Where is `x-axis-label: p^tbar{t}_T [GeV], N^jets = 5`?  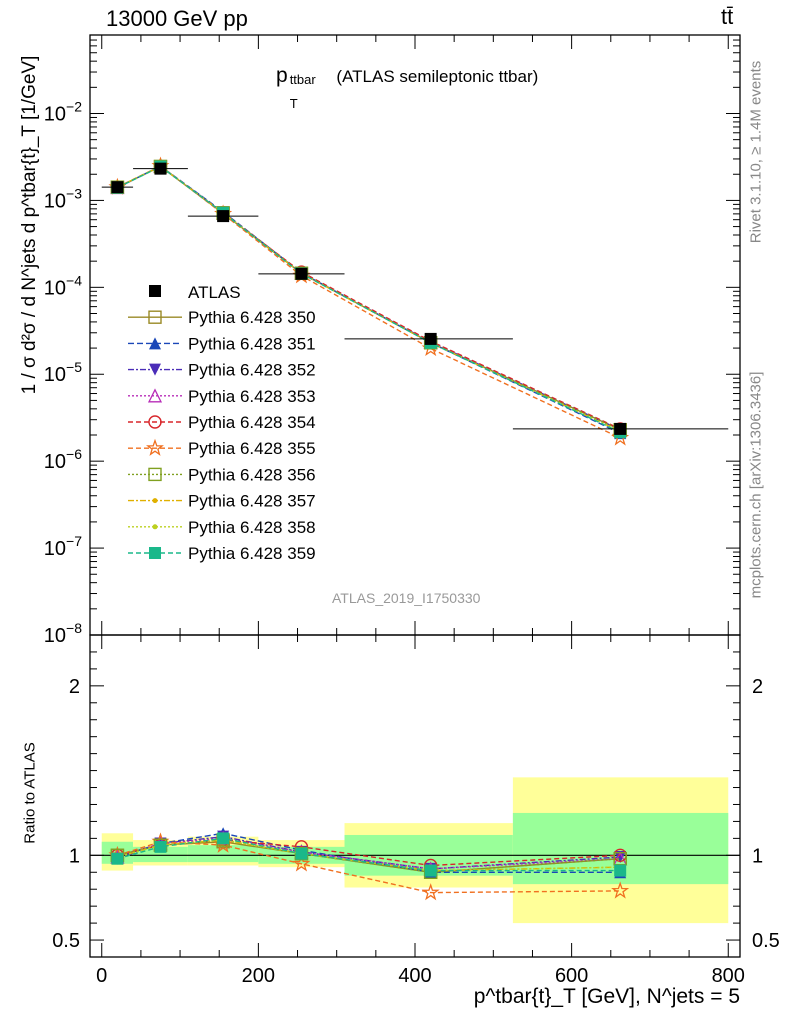
x-axis-label: p^tbar{t}_T [GeV], N^jets = 5 is located at coordinates (606, 996).